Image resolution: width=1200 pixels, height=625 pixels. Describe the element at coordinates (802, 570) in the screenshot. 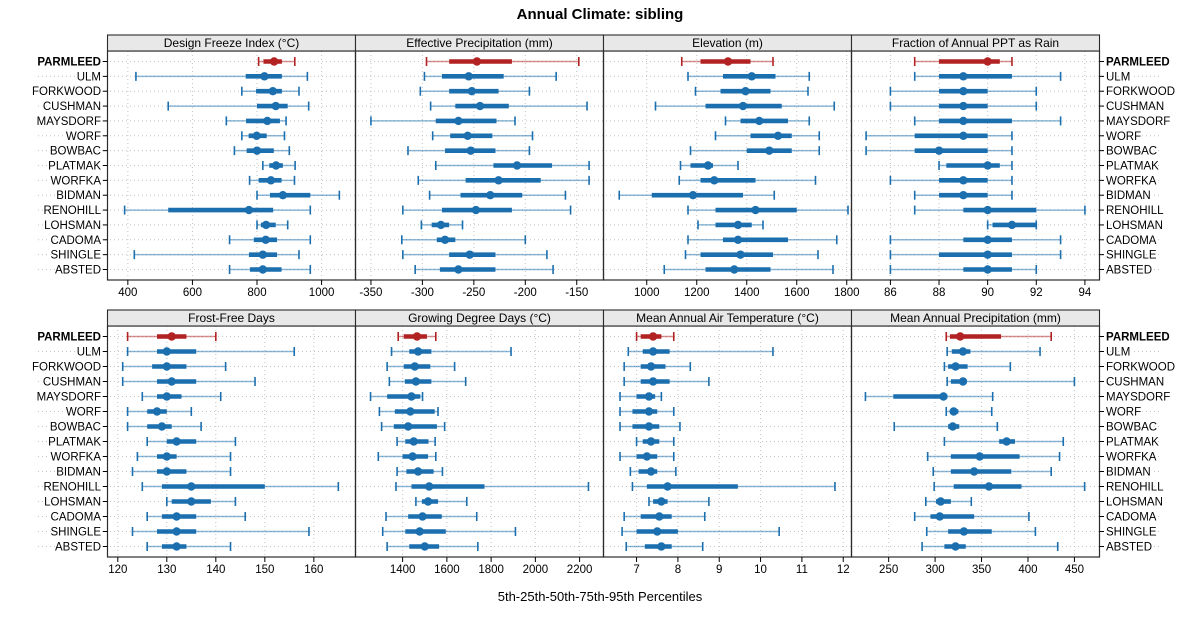

I see `x-tick-label: 11` at that location.